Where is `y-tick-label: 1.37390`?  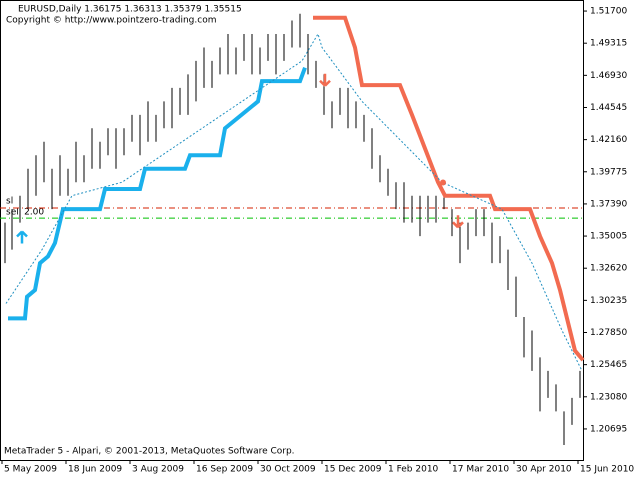 y-tick-label: 1.37390 is located at coordinates (608, 204).